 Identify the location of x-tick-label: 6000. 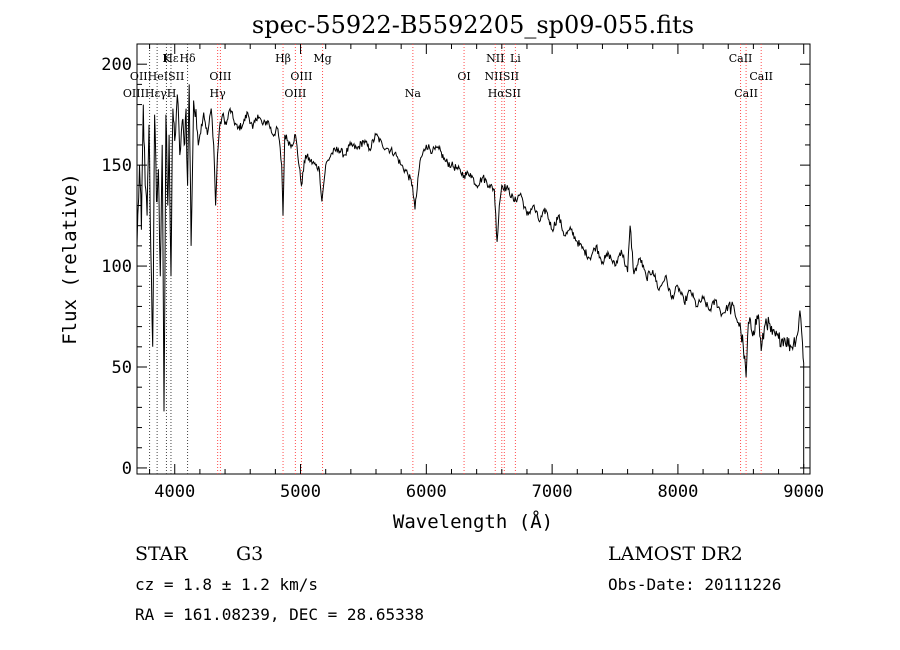
(426, 492).